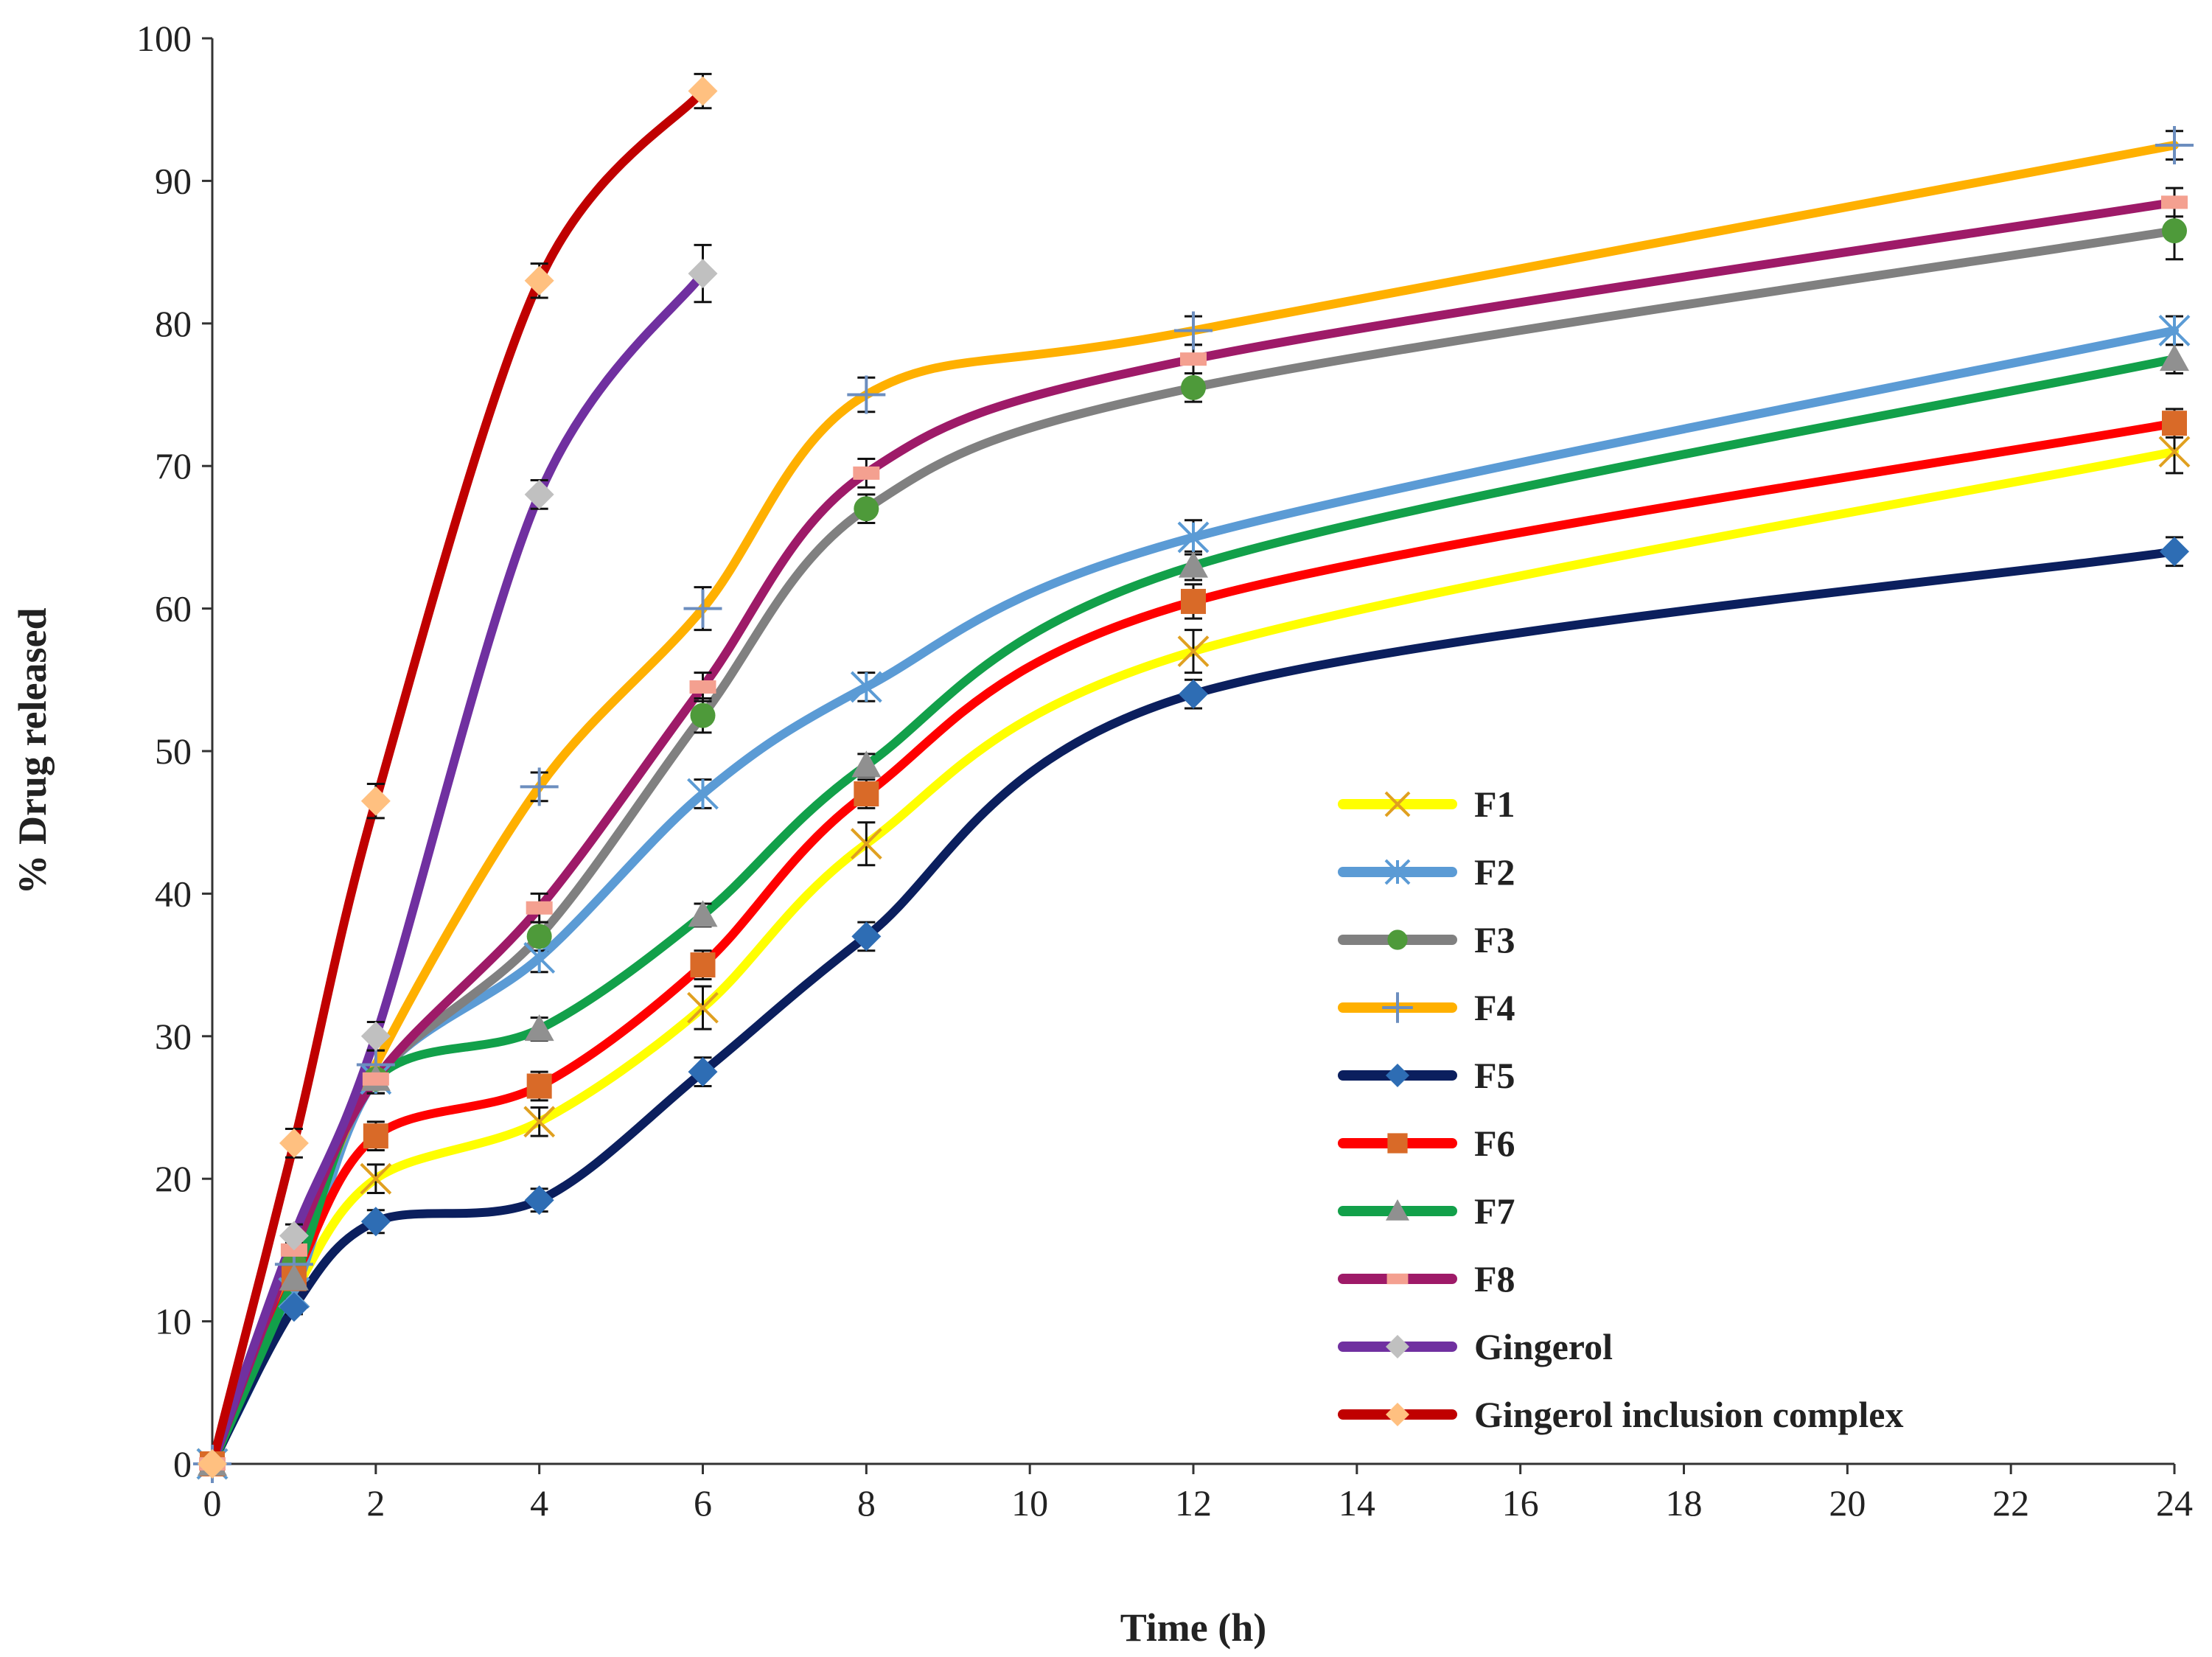  Describe the element at coordinates (1494, 939) in the screenshot. I see `legend-label-f3: F3` at that location.